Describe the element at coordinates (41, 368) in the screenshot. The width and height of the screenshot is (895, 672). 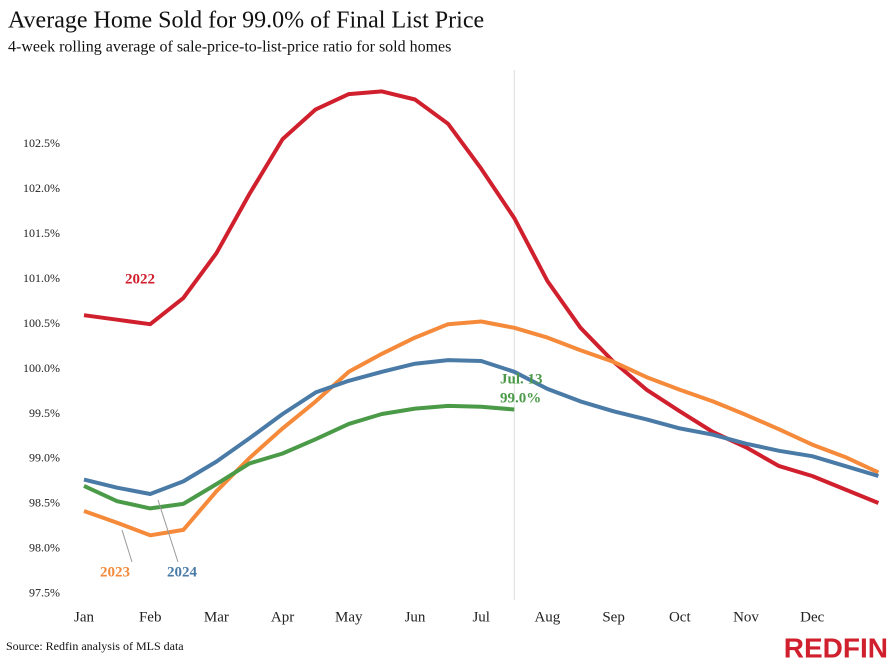
I see `y-tick-label: 100.0%` at that location.